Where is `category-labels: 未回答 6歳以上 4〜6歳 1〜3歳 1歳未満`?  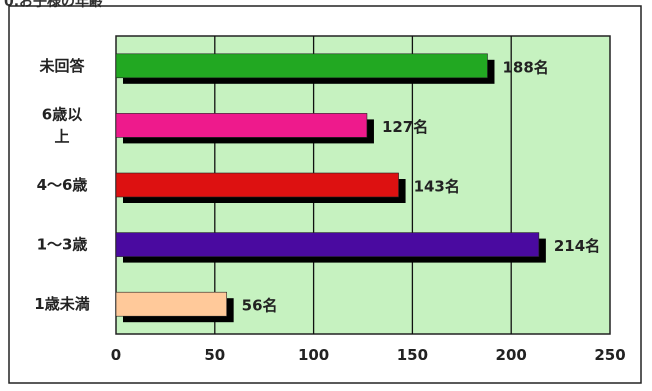 category-labels: 未回答 6歳以上 4〜6歳 1〜3歳 1歳未満 is located at coordinates (61, 184).